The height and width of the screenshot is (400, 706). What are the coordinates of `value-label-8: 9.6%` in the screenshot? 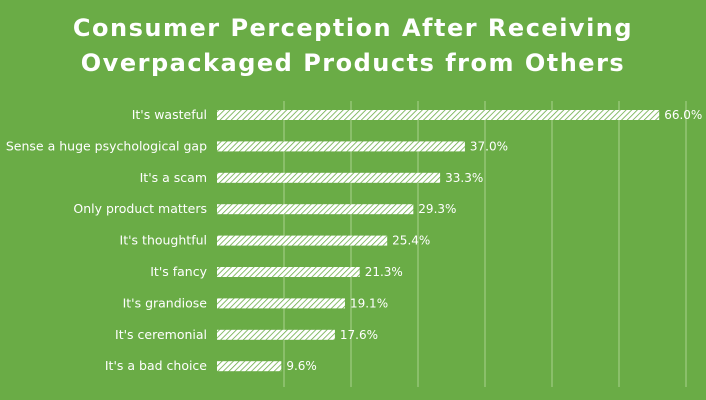 It's located at (301, 366).